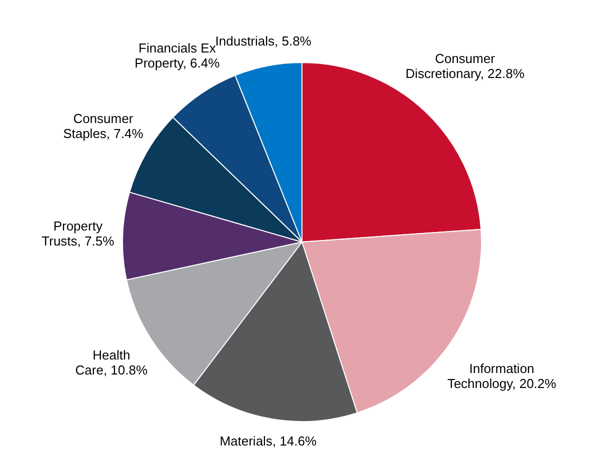 The height and width of the screenshot is (468, 605). What do you see at coordinates (111, 363) in the screenshot?
I see `slice-label: Health Care, 10.8%` at bounding box center [111, 363].